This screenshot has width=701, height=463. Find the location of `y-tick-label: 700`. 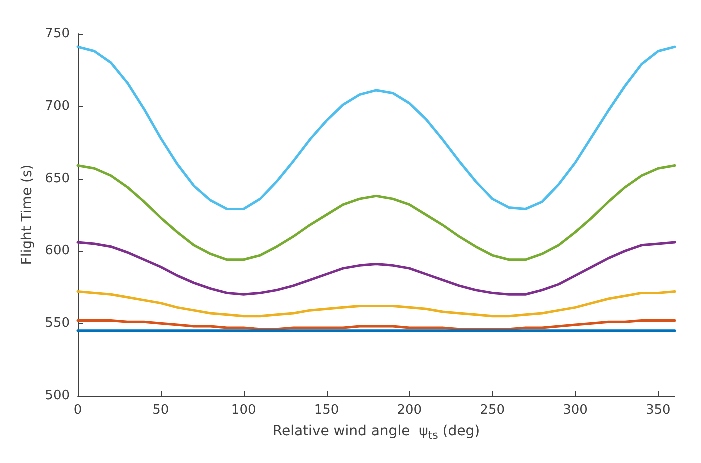

y-tick-label: 700 is located at coordinates (57, 106).